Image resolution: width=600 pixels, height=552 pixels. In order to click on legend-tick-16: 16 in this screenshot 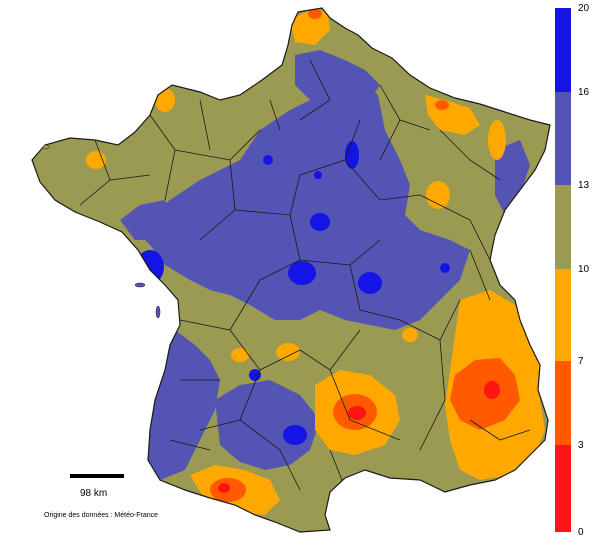, I will do `click(584, 92)`.